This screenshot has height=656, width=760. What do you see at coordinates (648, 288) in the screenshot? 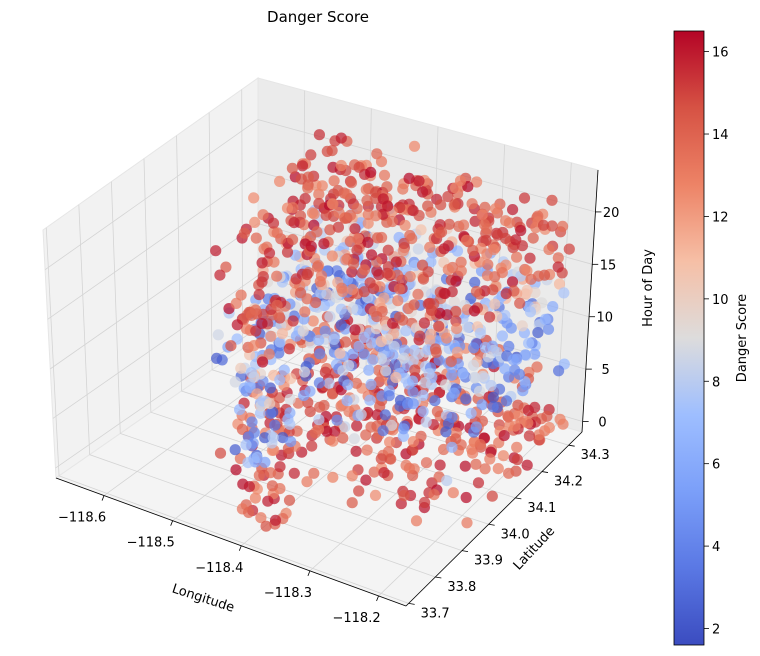
I see `z-axis-label: Hour of Day` at bounding box center [648, 288].